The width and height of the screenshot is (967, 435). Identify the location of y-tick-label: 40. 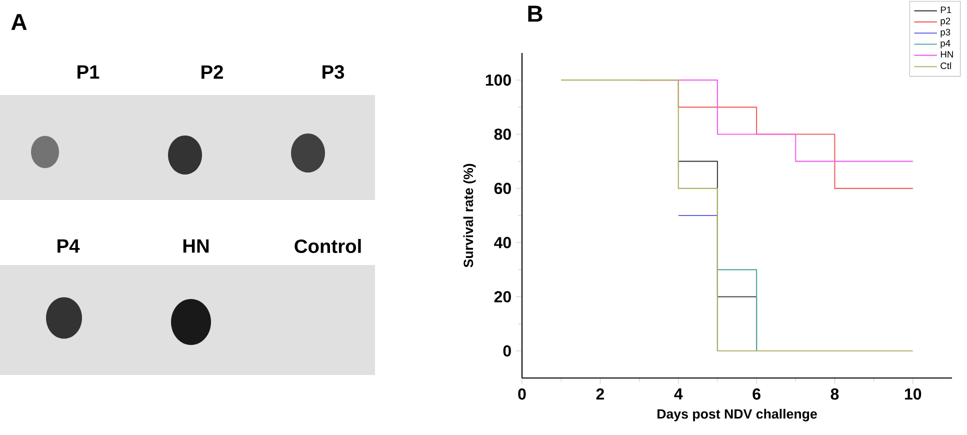
(502, 242).